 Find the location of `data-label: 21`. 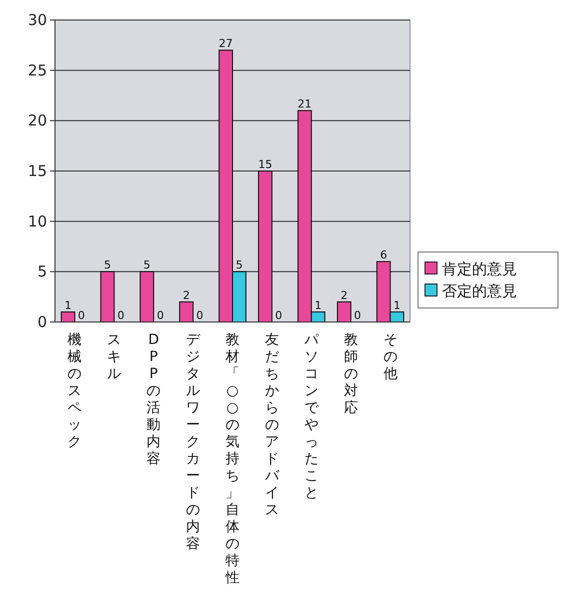

data-label: 21 is located at coordinates (305, 104).